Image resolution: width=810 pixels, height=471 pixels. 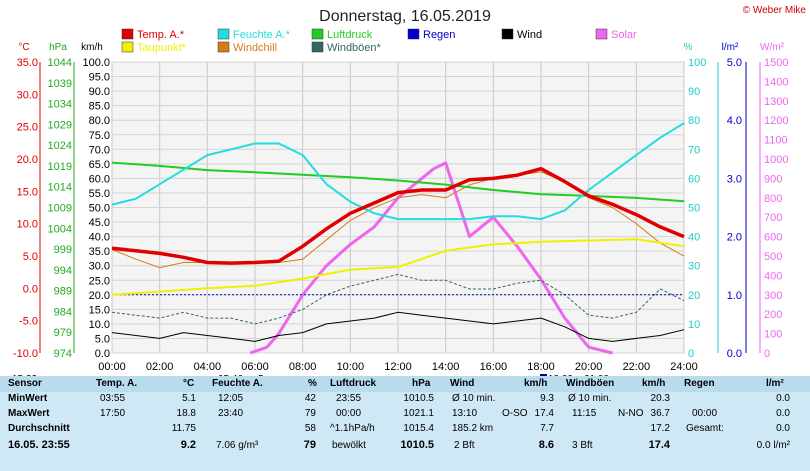 What do you see at coordinates (654, 383) in the screenshot?
I see `header-gust-unit: km/h` at bounding box center [654, 383].